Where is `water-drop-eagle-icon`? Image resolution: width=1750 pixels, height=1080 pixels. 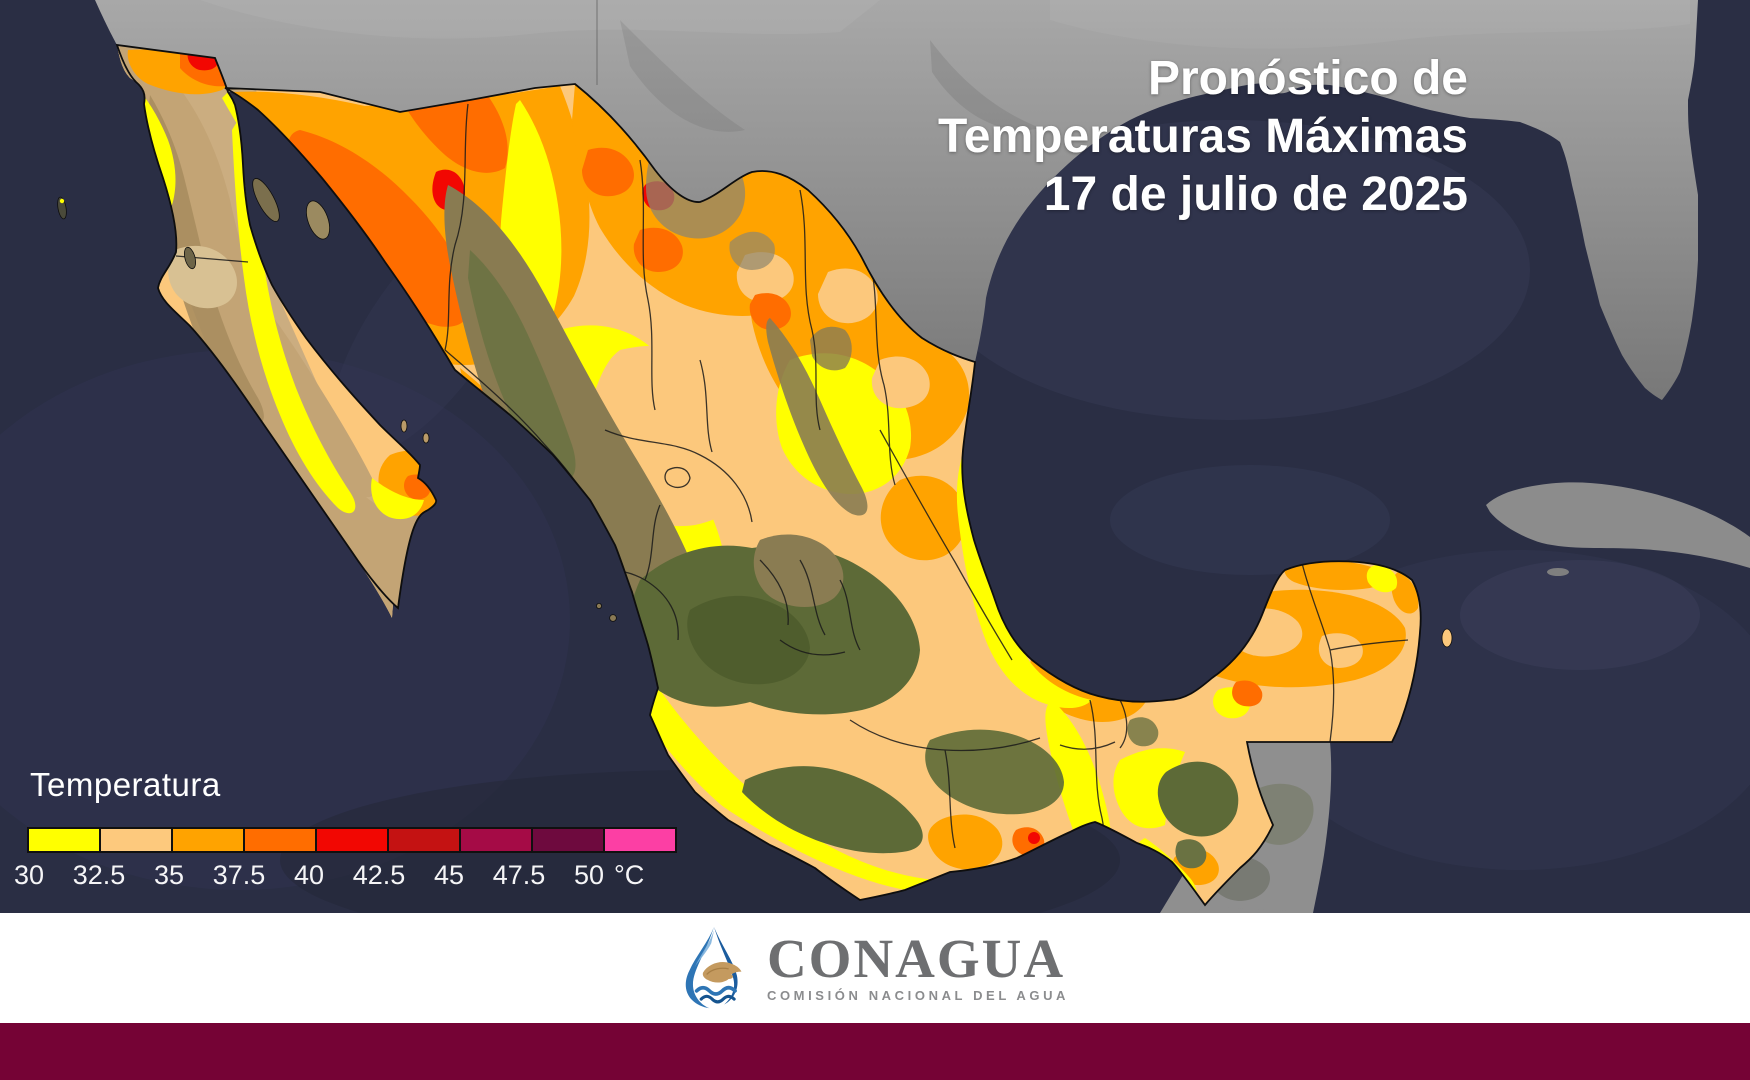
water-drop-eagle-icon is located at coordinates (713, 967).